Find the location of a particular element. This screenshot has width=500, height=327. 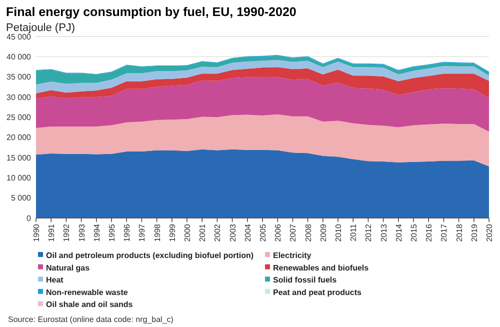

x-tick-label: 2012 is located at coordinates (369, 232).